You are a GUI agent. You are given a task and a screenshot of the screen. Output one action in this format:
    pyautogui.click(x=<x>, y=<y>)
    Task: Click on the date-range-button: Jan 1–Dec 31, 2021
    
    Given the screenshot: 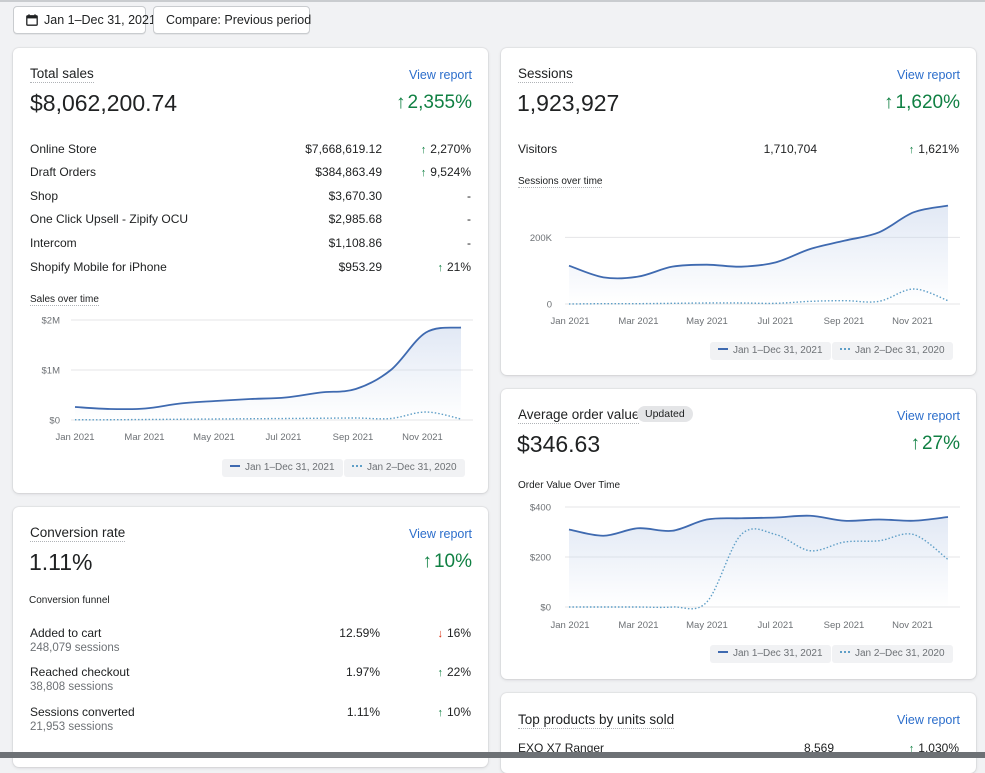 What is the action you would take?
    pyautogui.click(x=84, y=20)
    